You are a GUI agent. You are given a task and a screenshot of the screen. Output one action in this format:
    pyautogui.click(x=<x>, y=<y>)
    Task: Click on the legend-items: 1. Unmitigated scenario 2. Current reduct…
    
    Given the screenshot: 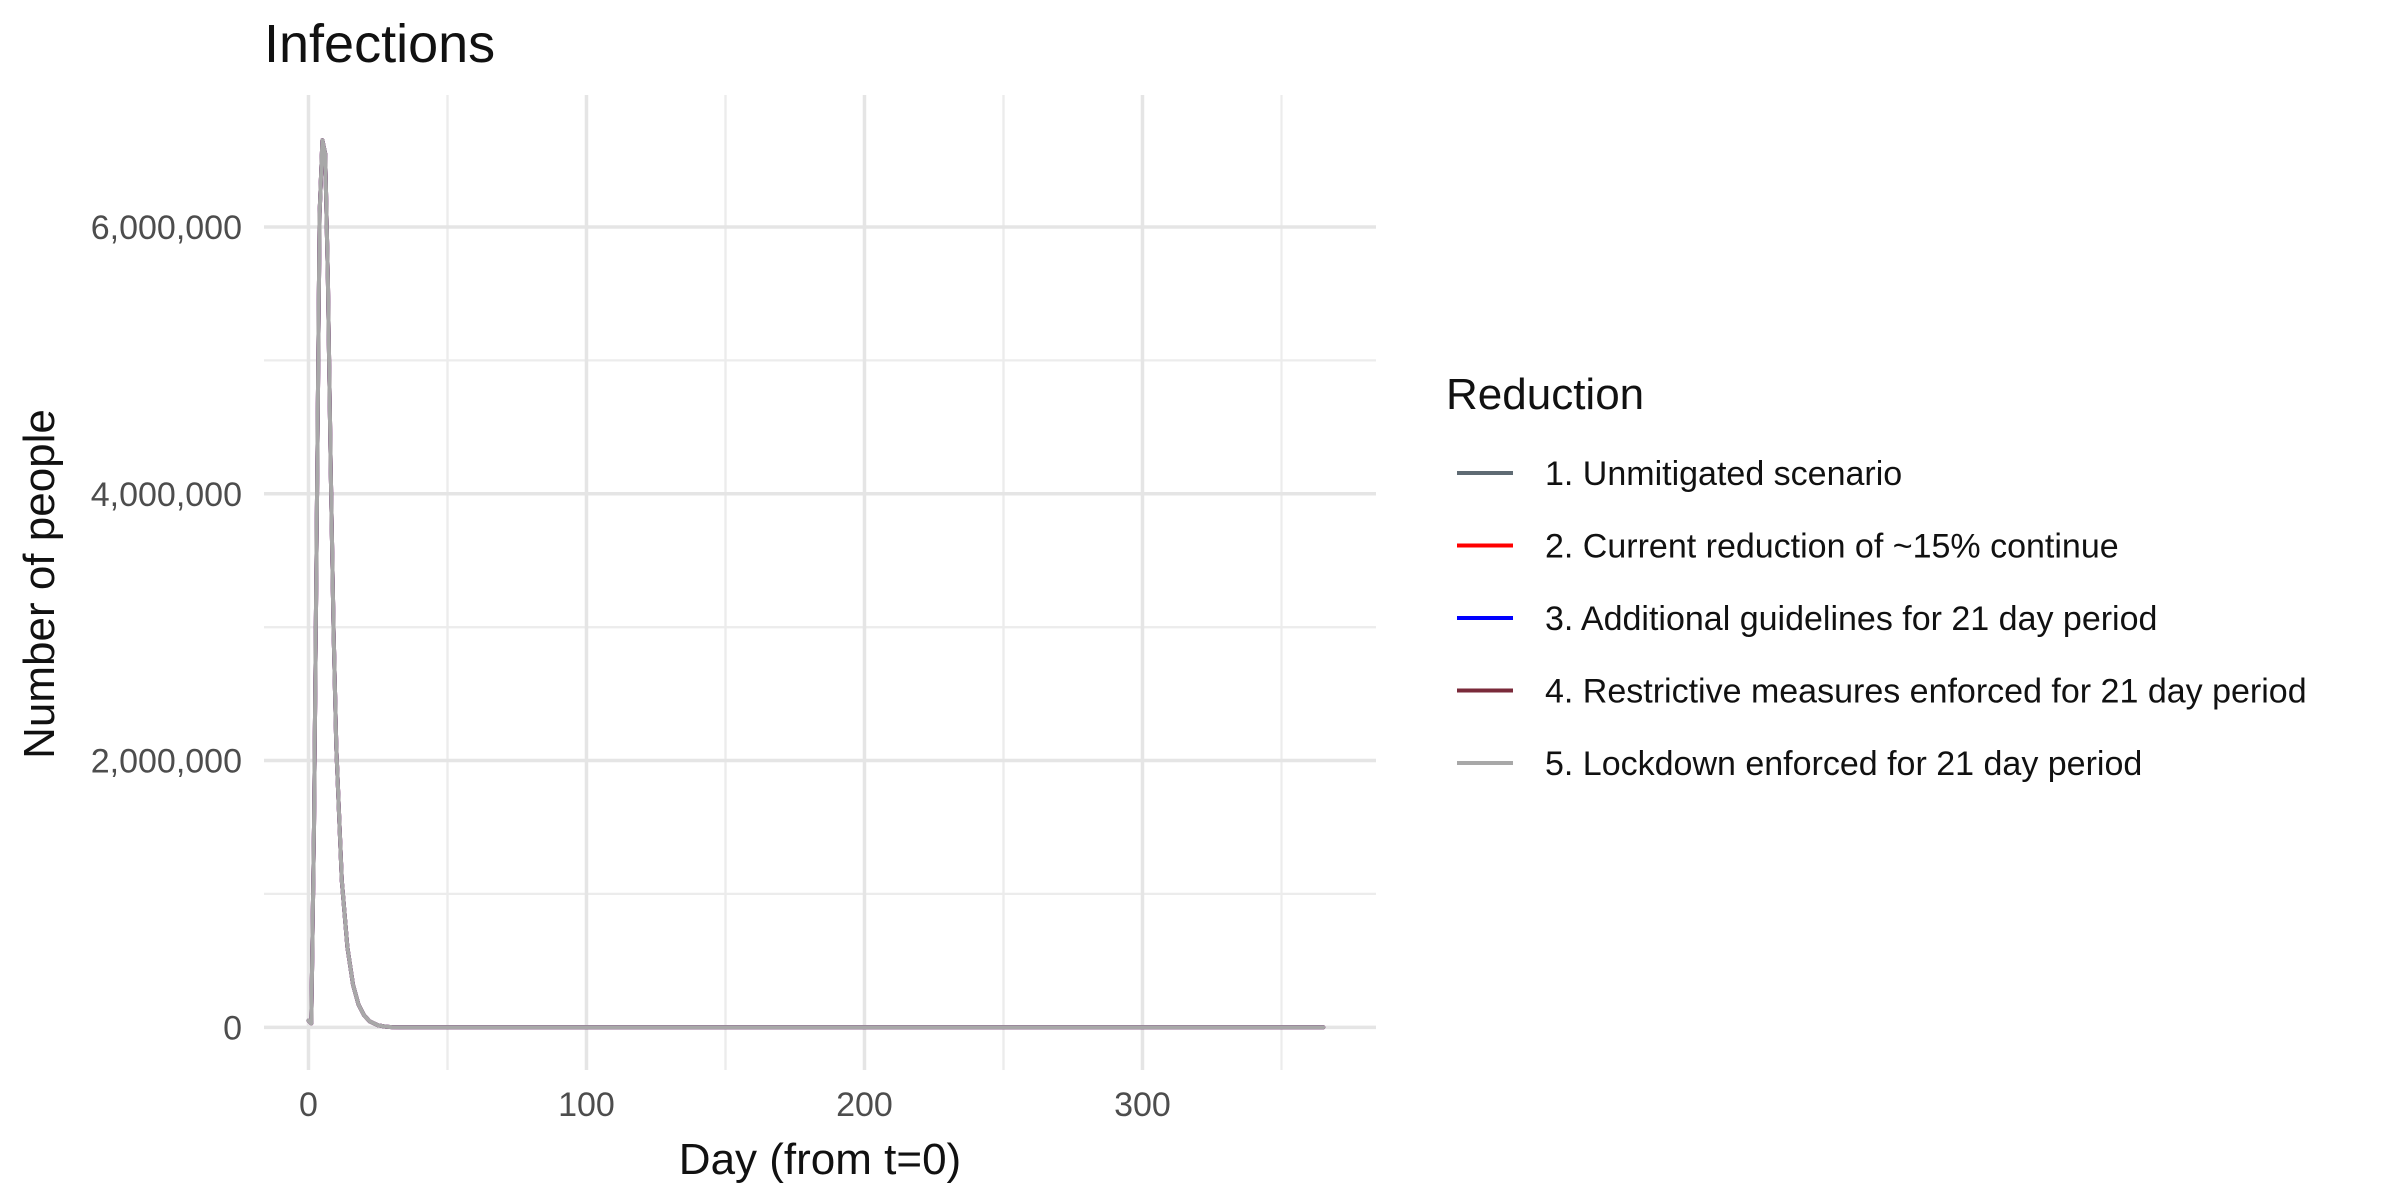 What is the action you would take?
    pyautogui.click(x=1882, y=619)
    